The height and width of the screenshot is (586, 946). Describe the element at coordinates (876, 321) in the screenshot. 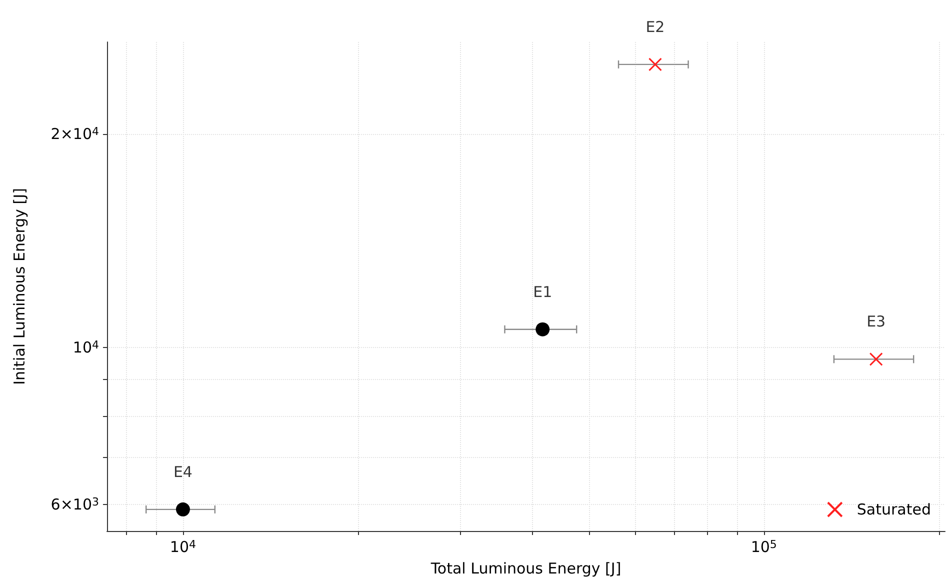

I see `annotation: E3` at that location.